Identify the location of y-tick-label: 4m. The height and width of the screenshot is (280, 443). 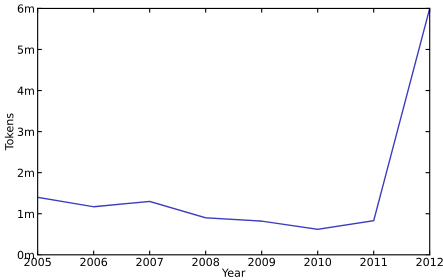
(26, 90).